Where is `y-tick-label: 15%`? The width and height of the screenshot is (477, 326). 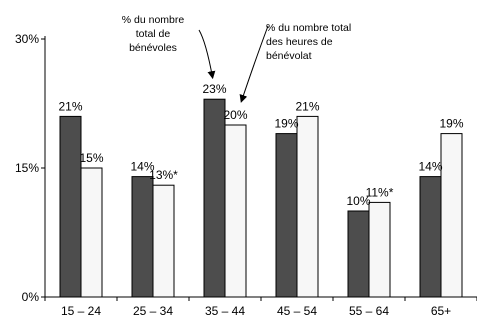
y-tick-label: 15% is located at coordinates (27, 168).